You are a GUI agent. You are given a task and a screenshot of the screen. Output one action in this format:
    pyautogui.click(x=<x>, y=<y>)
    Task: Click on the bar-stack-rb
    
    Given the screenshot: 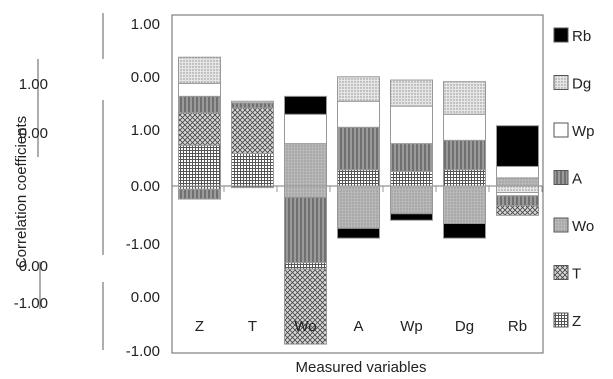 What is the action you would take?
    pyautogui.click(x=517, y=170)
    